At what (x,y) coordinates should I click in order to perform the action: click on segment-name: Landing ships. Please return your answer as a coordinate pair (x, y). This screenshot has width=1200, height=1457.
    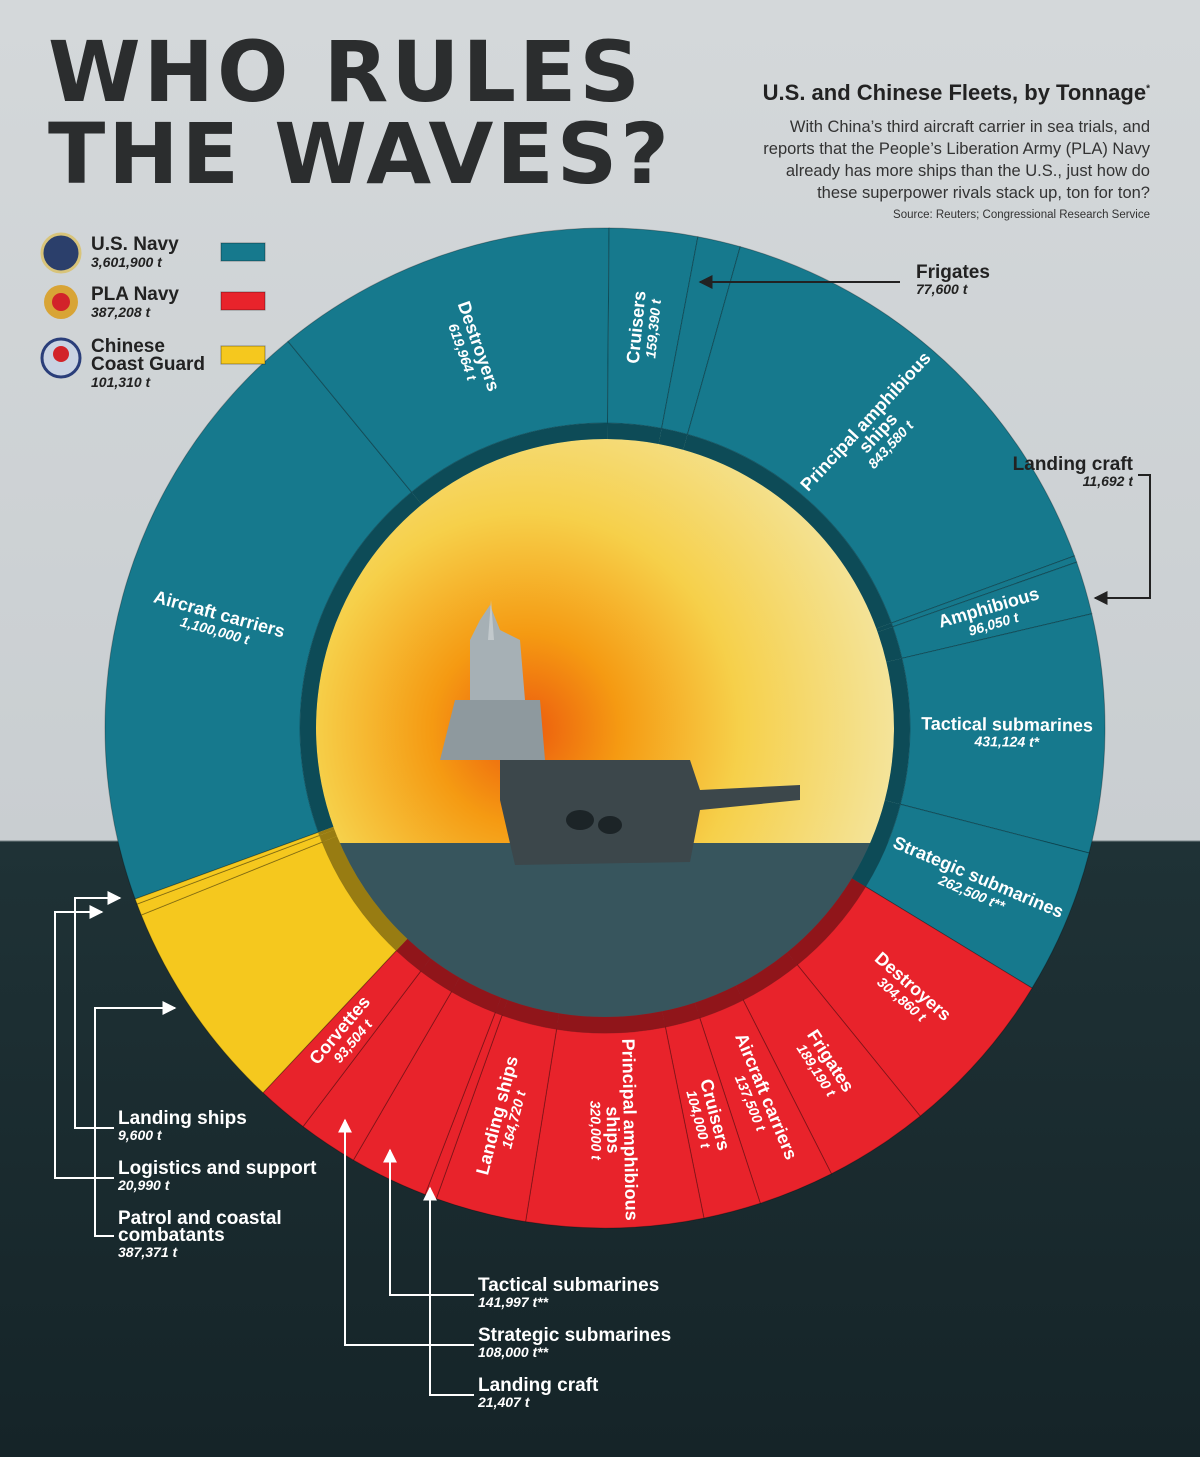
    Looking at the image, I should click on (182, 1119).